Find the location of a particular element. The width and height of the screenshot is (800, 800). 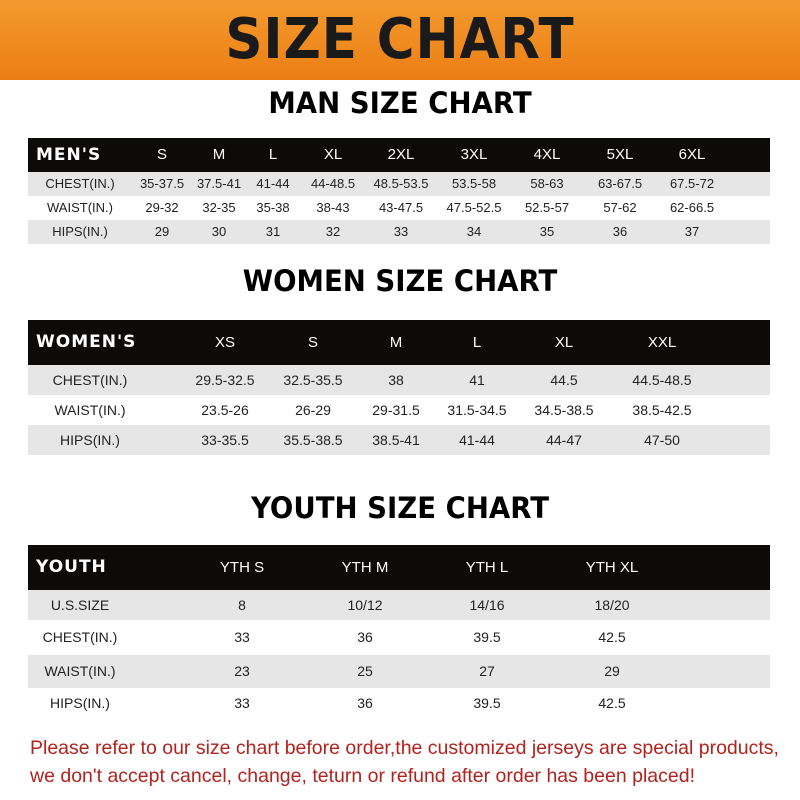

size-header-cell: 3XL is located at coordinates (474, 154).